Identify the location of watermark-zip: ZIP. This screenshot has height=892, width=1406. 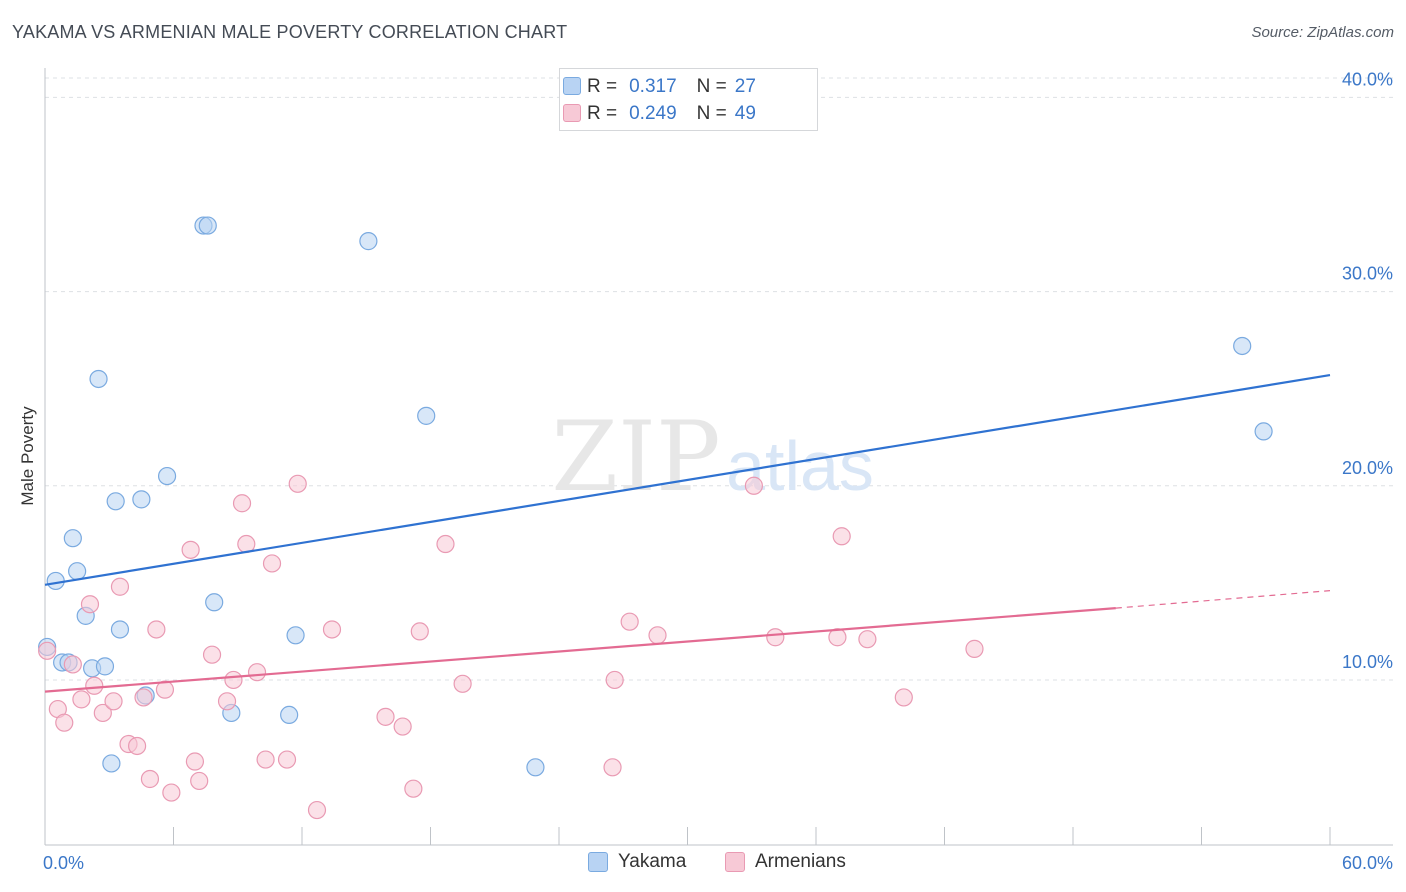
(635, 457).